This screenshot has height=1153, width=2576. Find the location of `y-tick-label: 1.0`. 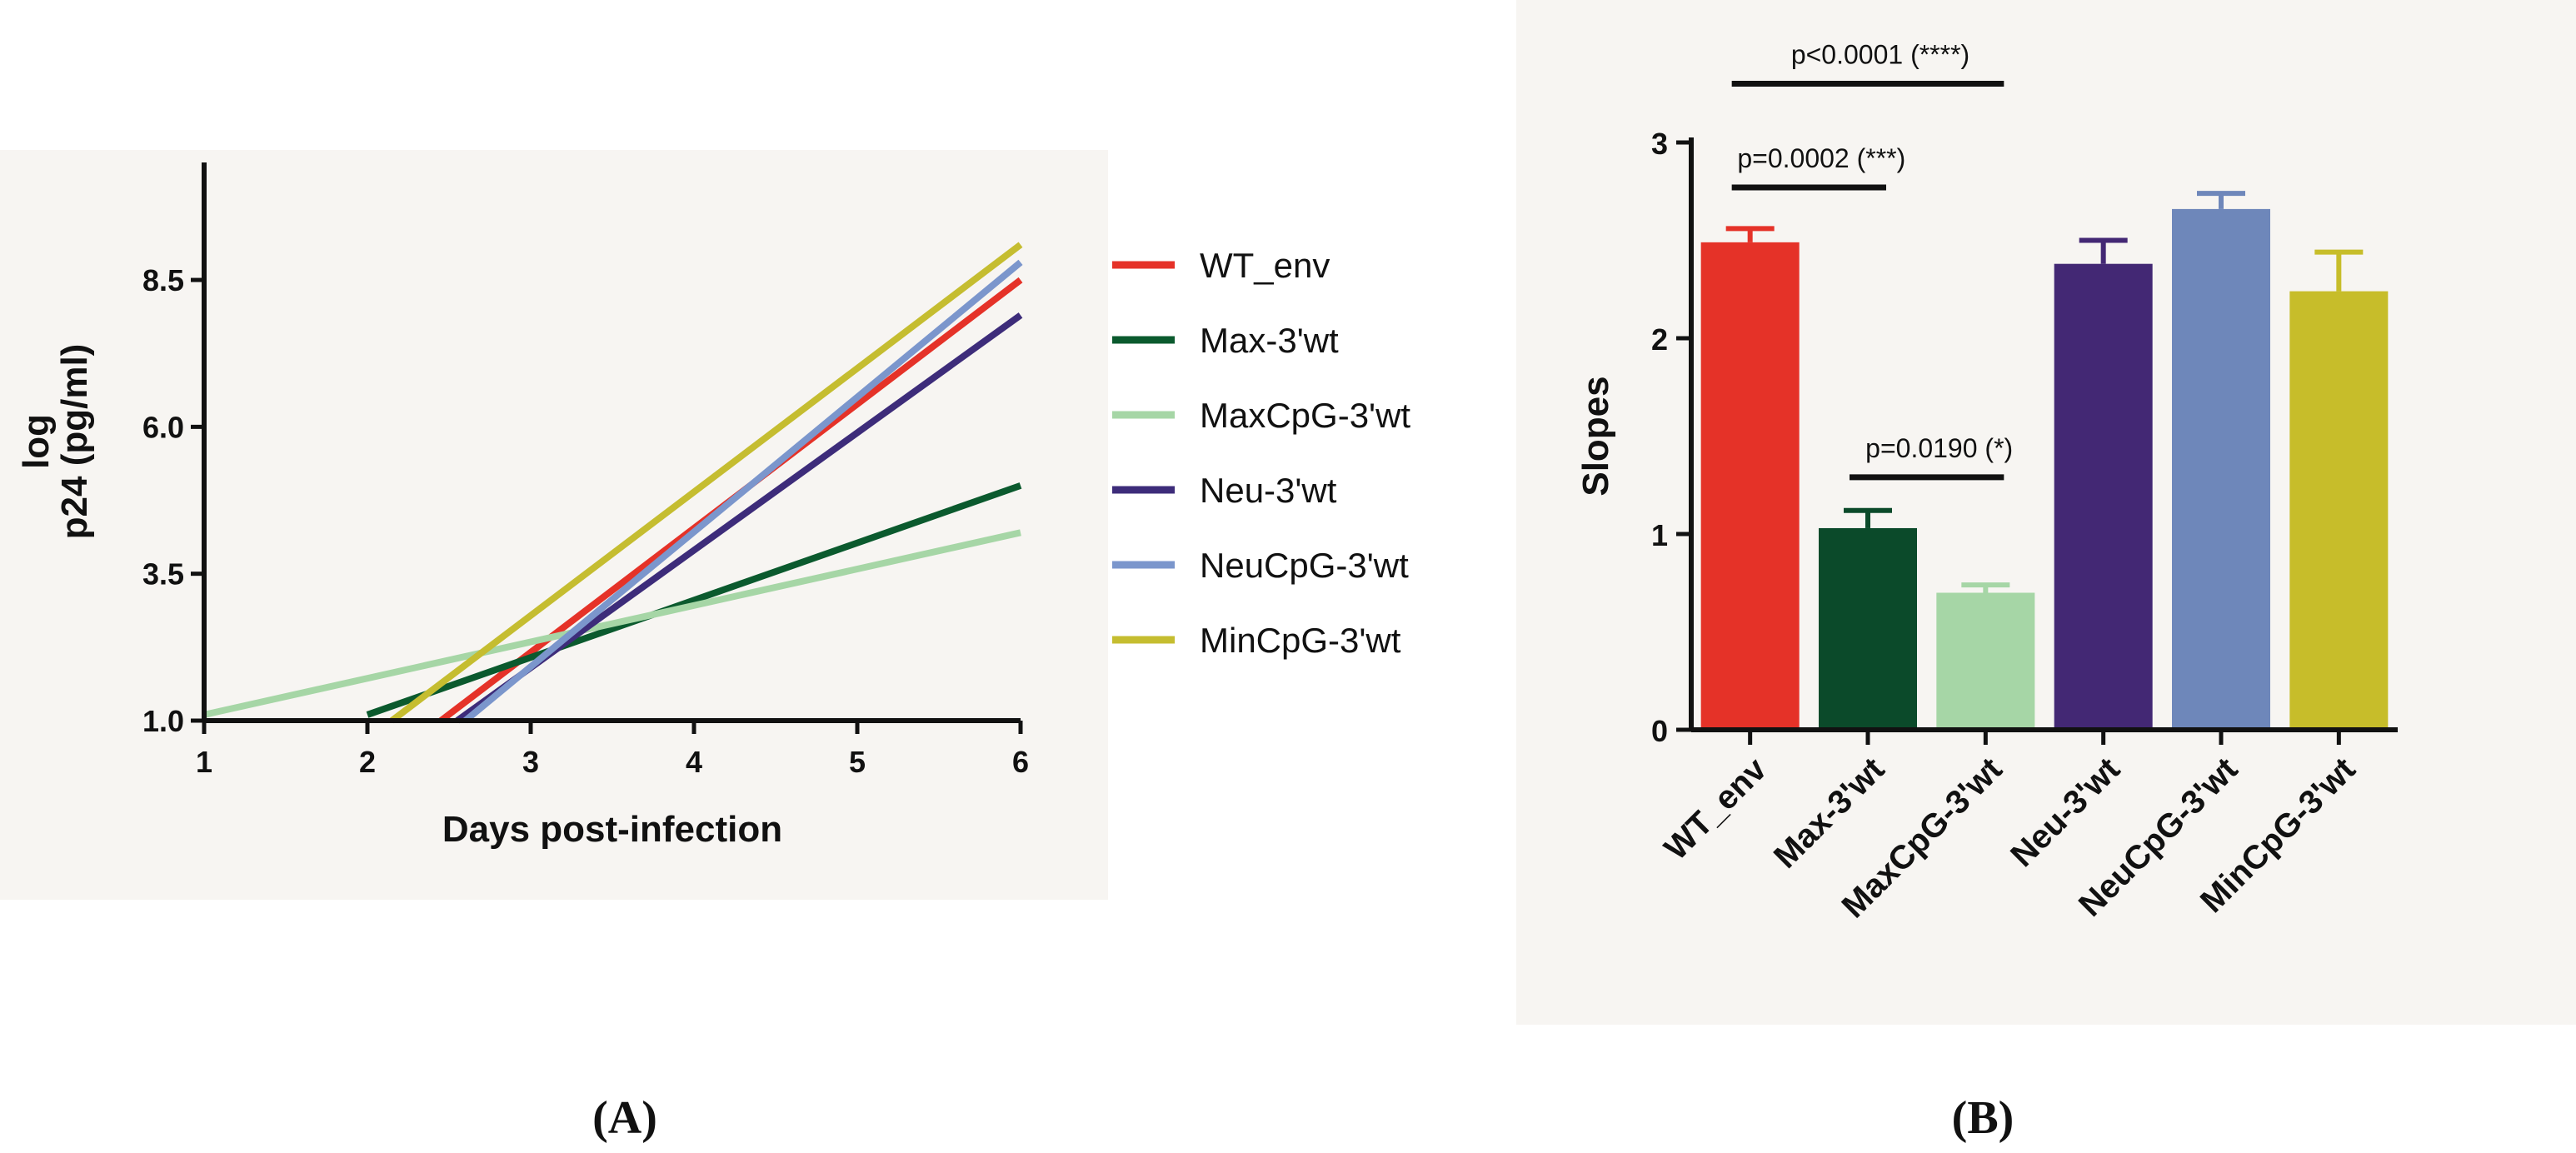

y-tick-label: 1.0 is located at coordinates (163, 721).